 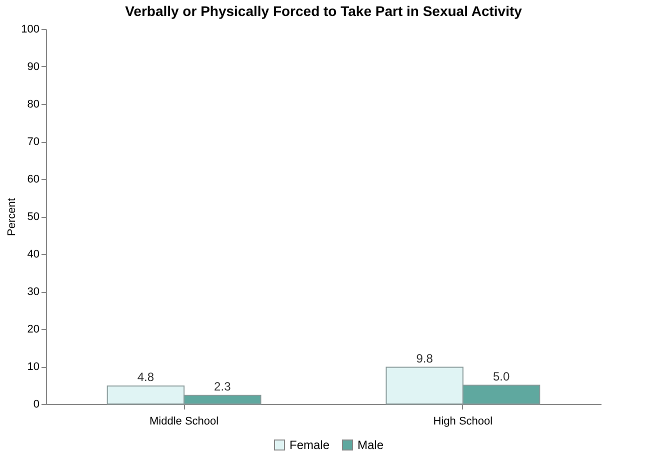 I want to click on data-label: 2.3, so click(x=223, y=386).